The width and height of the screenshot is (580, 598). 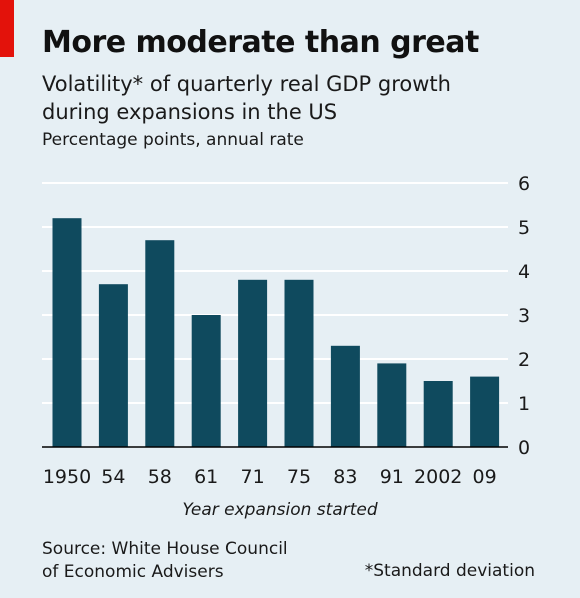 I want to click on chart-title: More moderate than great, so click(x=260, y=42).